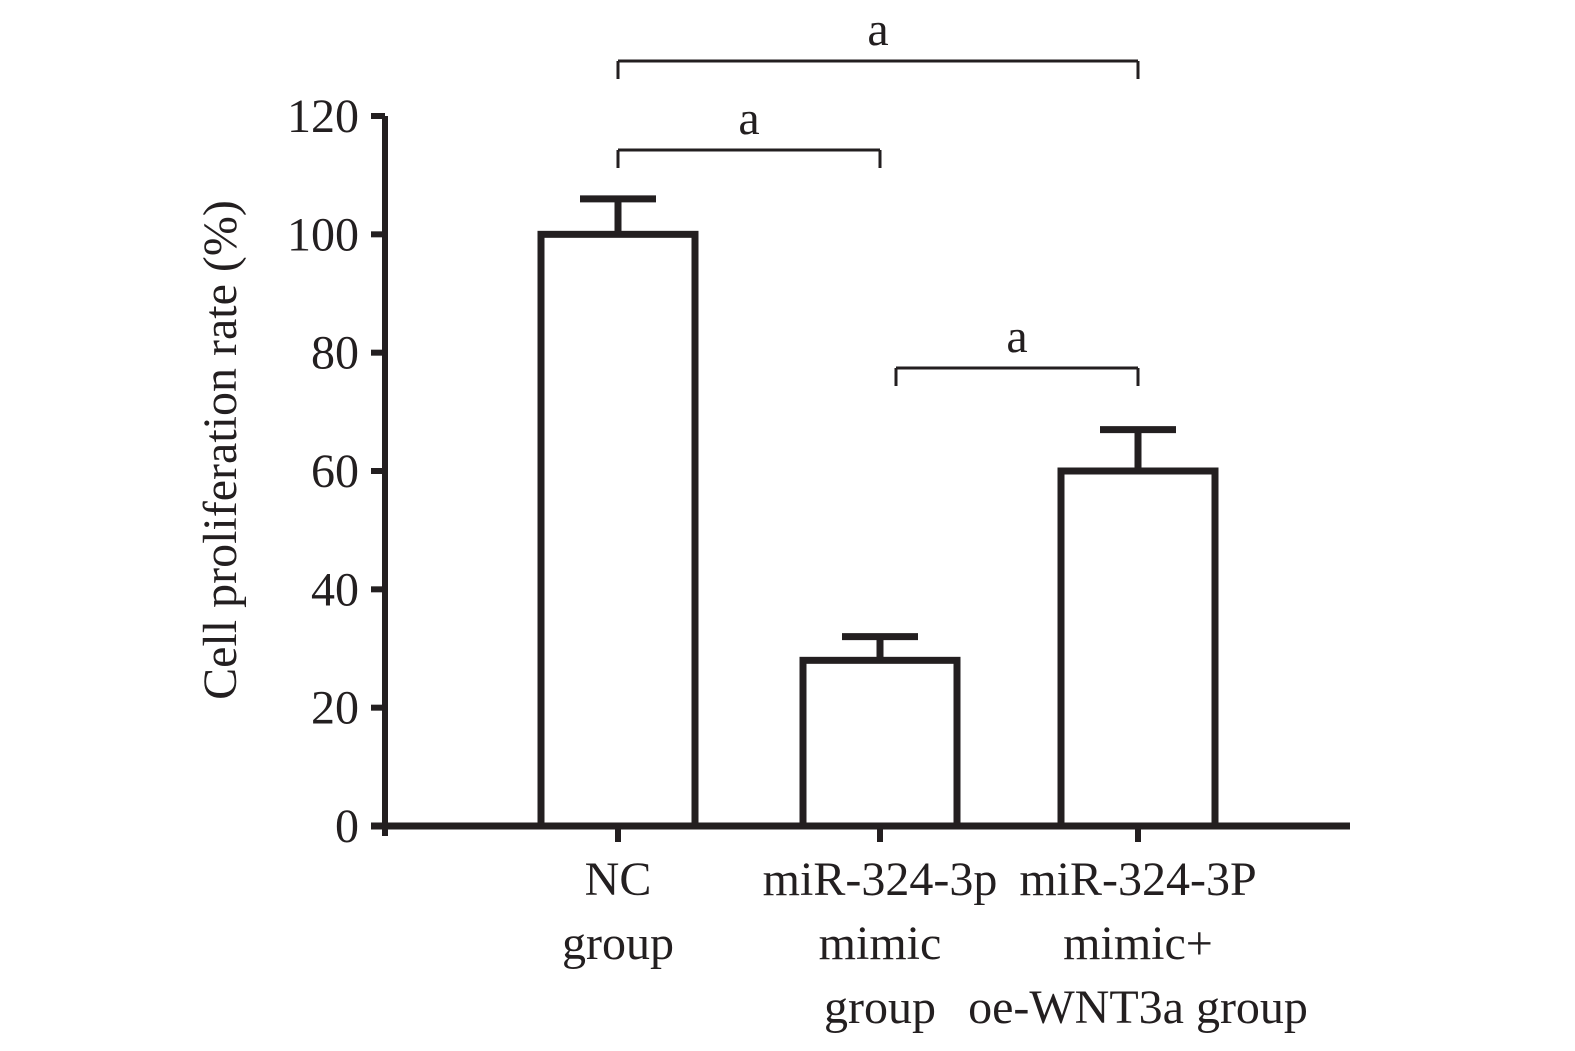  Describe the element at coordinates (880, 879) in the screenshot. I see `x-tick-label: miR-324-3p` at that location.